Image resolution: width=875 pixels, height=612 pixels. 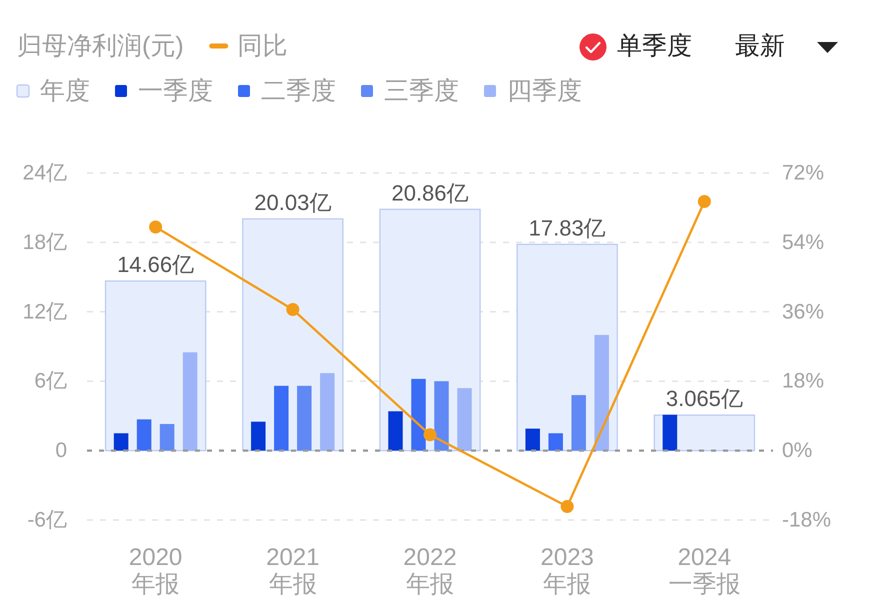 I want to click on y-tick-label: 12亿, so click(x=44, y=312).